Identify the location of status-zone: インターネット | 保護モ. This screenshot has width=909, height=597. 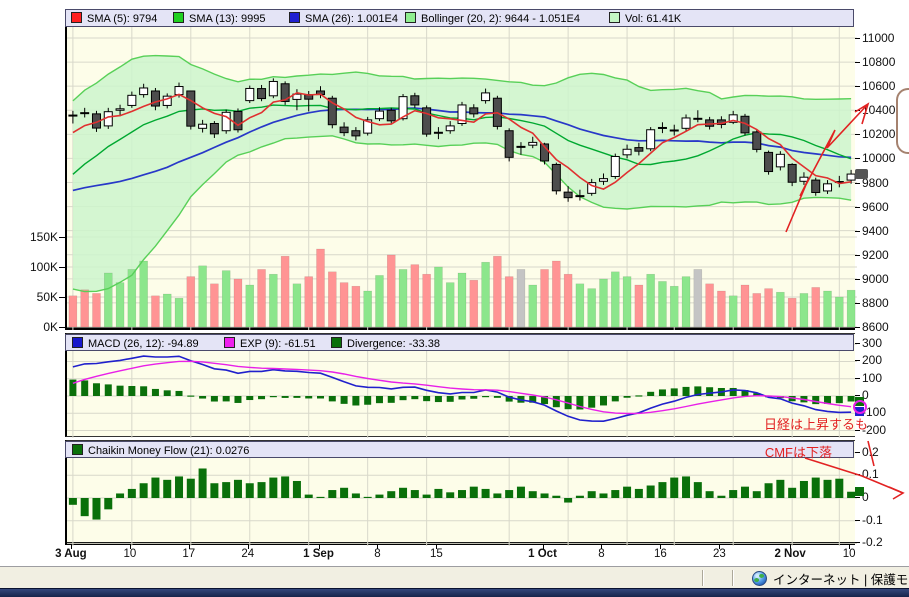
(830, 578).